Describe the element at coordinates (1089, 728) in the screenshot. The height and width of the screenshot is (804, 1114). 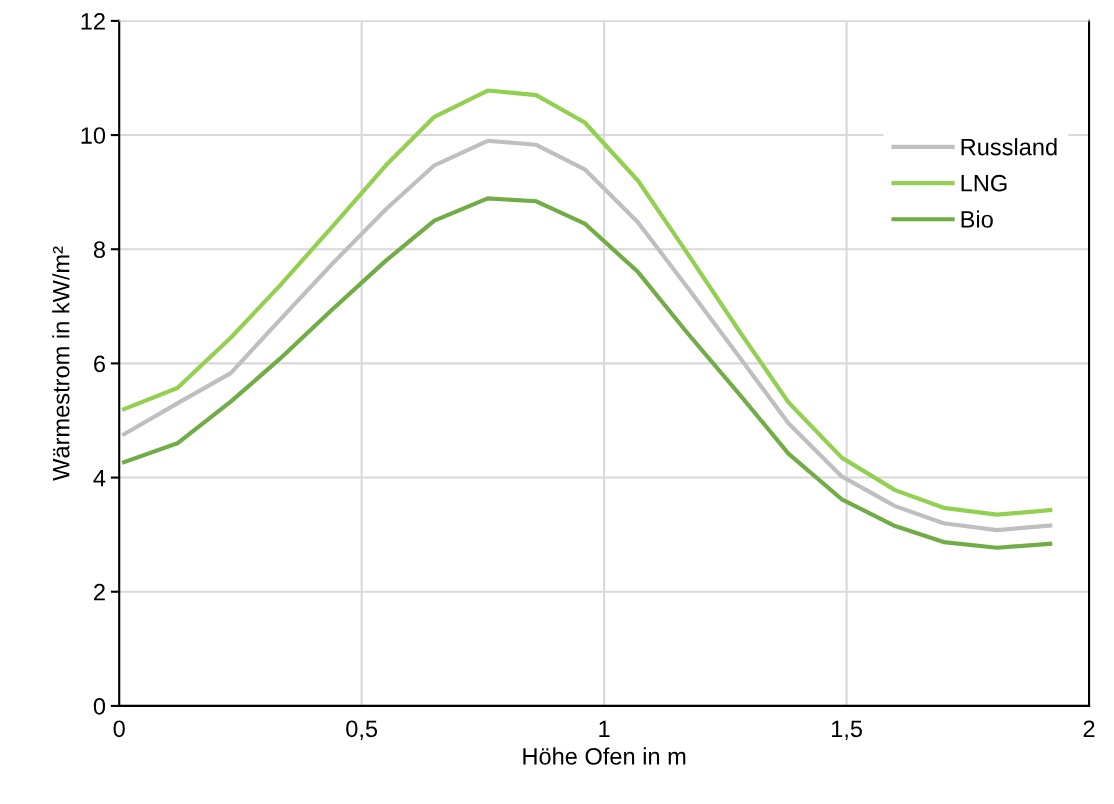
I see `x-tick-label: 2` at that location.